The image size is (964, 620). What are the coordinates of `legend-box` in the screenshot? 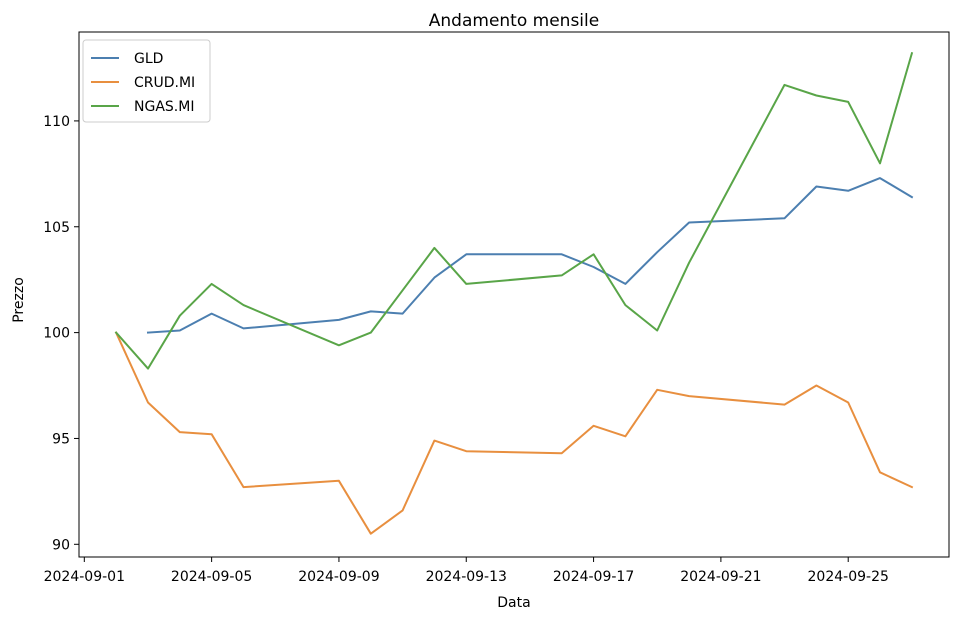 It's located at (146, 81).